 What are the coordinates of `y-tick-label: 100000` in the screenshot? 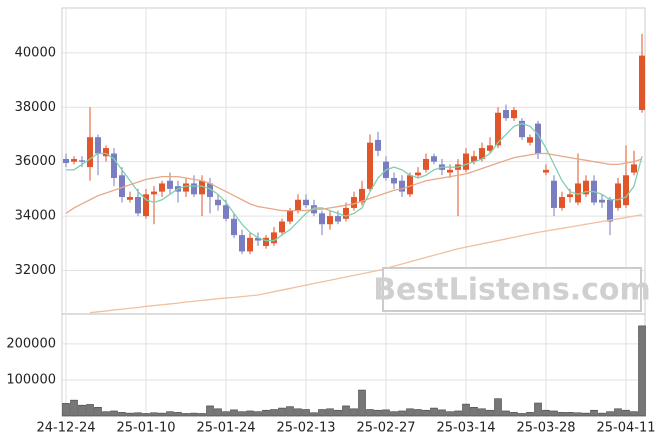 It's located at (31, 379).